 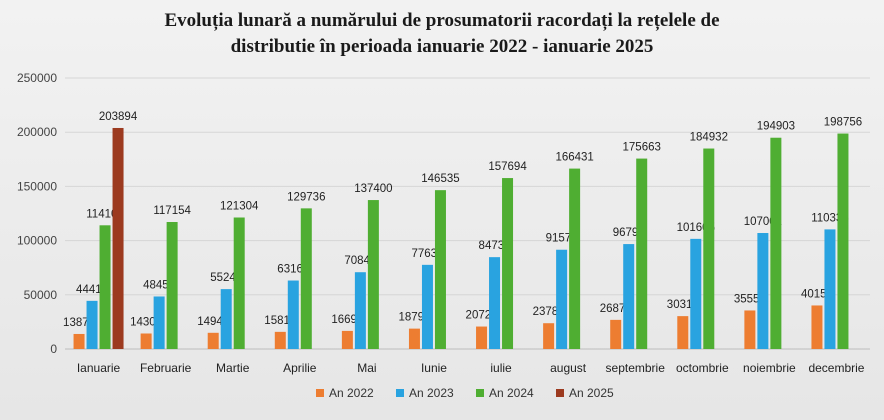 What do you see at coordinates (233, 368) in the screenshot?
I see `x-tick-label: Martie` at bounding box center [233, 368].